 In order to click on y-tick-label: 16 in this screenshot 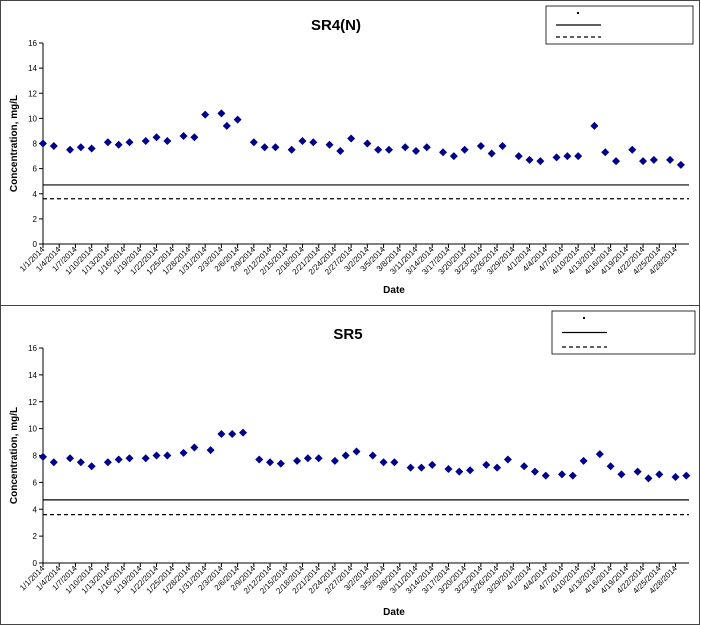, I will do `click(32, 43)`.